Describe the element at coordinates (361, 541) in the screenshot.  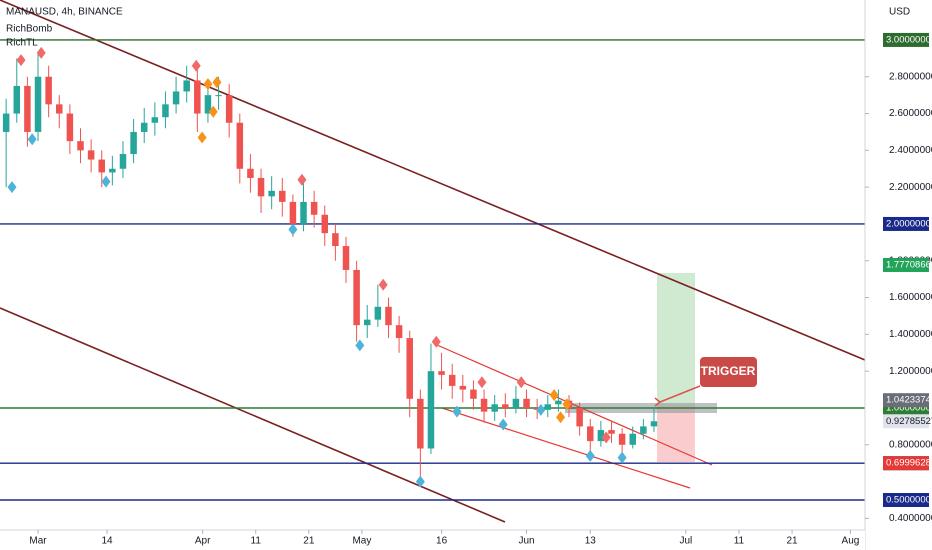
I see `x-tick-label: May` at that location.